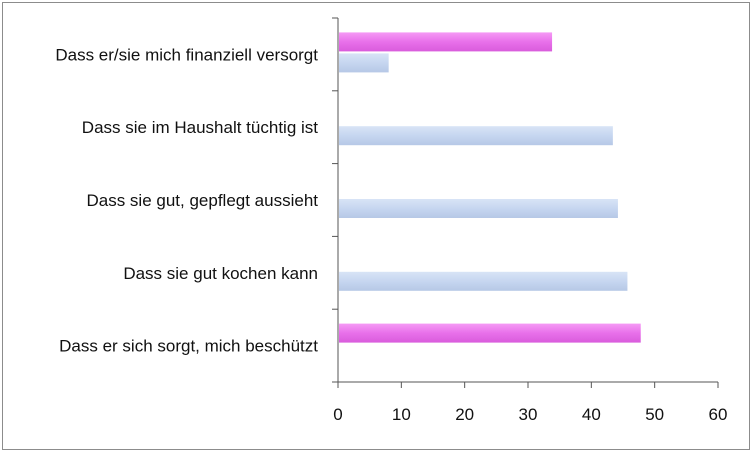 The height and width of the screenshot is (454, 754). I want to click on category-label: Dass er/sie mich finanziell versorgt, so click(186, 54).